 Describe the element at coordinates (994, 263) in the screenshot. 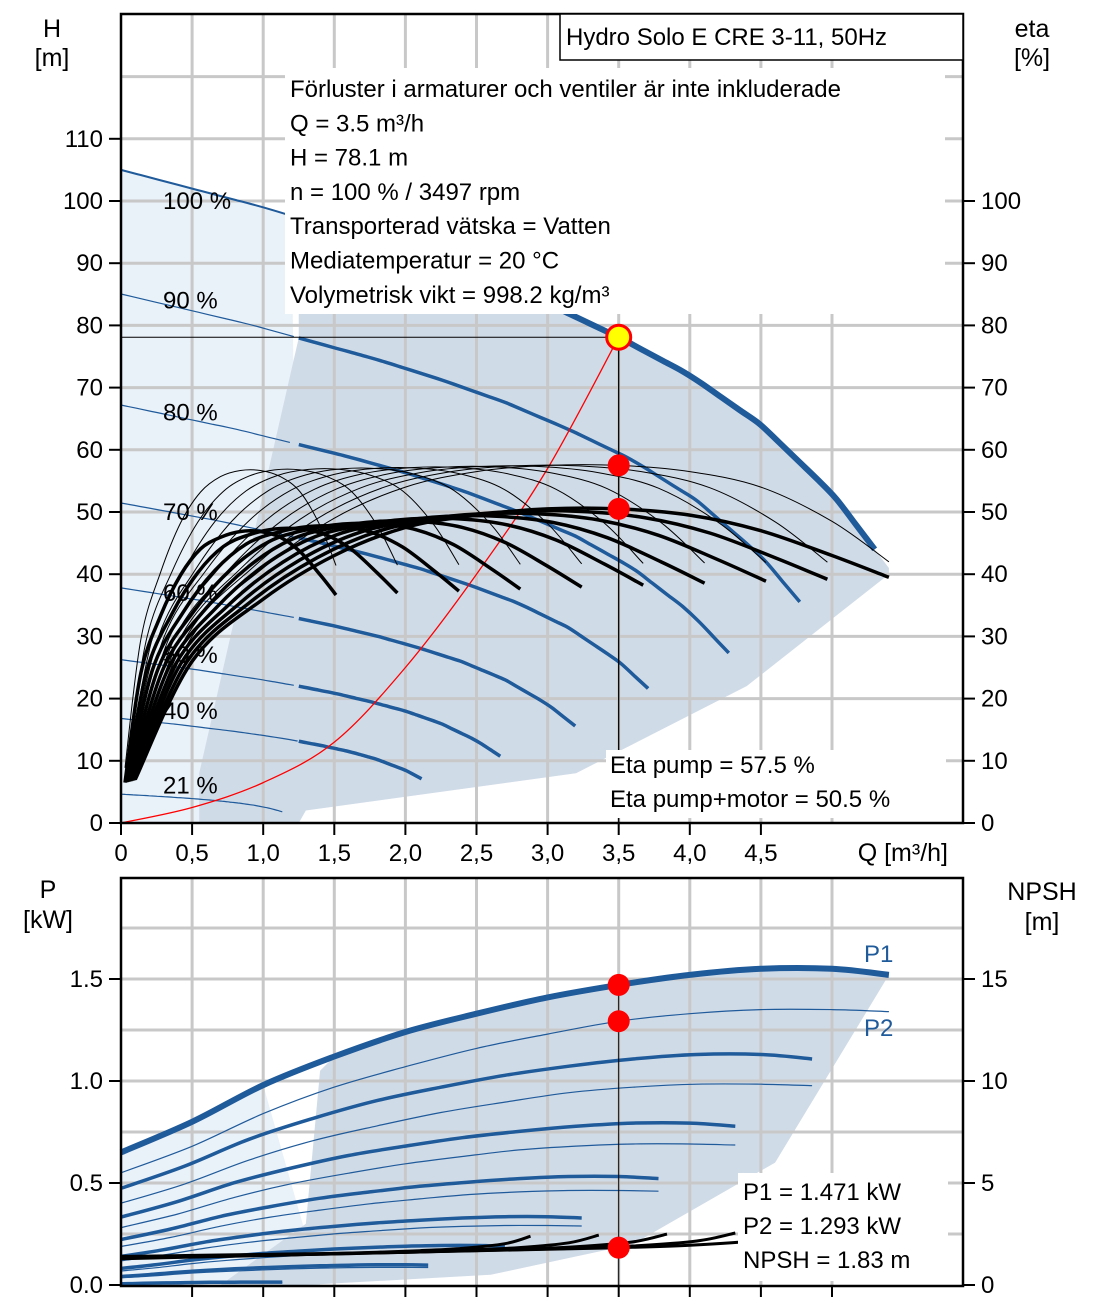

I see `y2-tick-label: 90` at that location.